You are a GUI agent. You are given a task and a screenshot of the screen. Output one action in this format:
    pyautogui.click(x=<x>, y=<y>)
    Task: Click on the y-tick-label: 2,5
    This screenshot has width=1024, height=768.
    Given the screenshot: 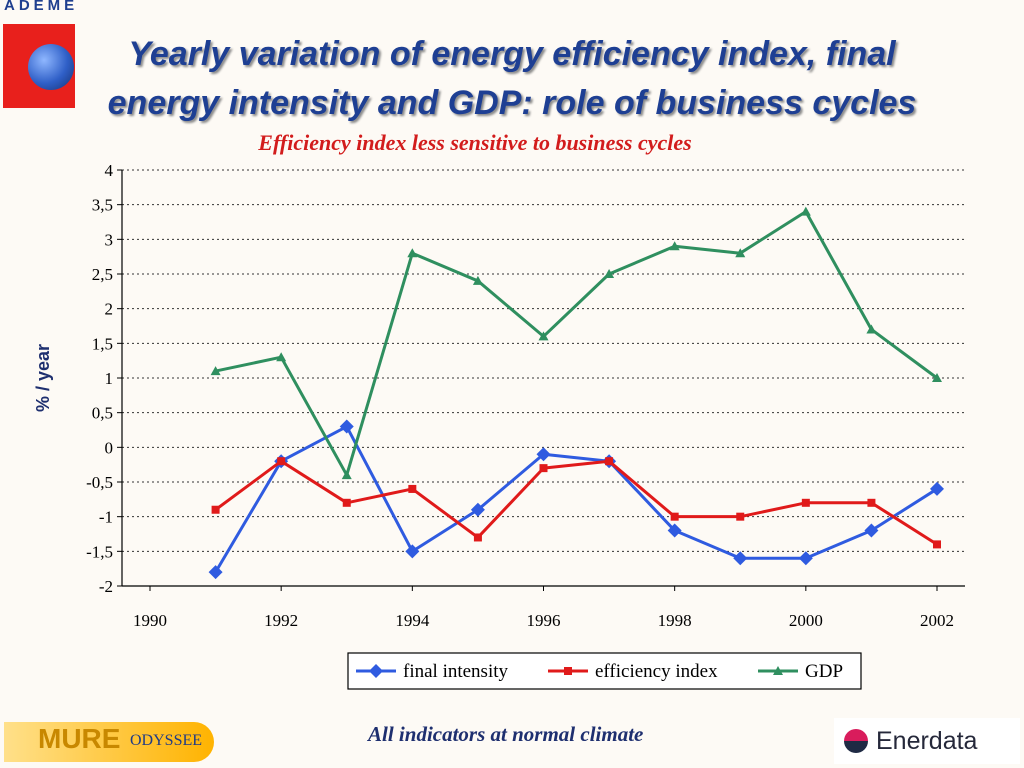 What is the action you would take?
    pyautogui.click(x=102, y=274)
    